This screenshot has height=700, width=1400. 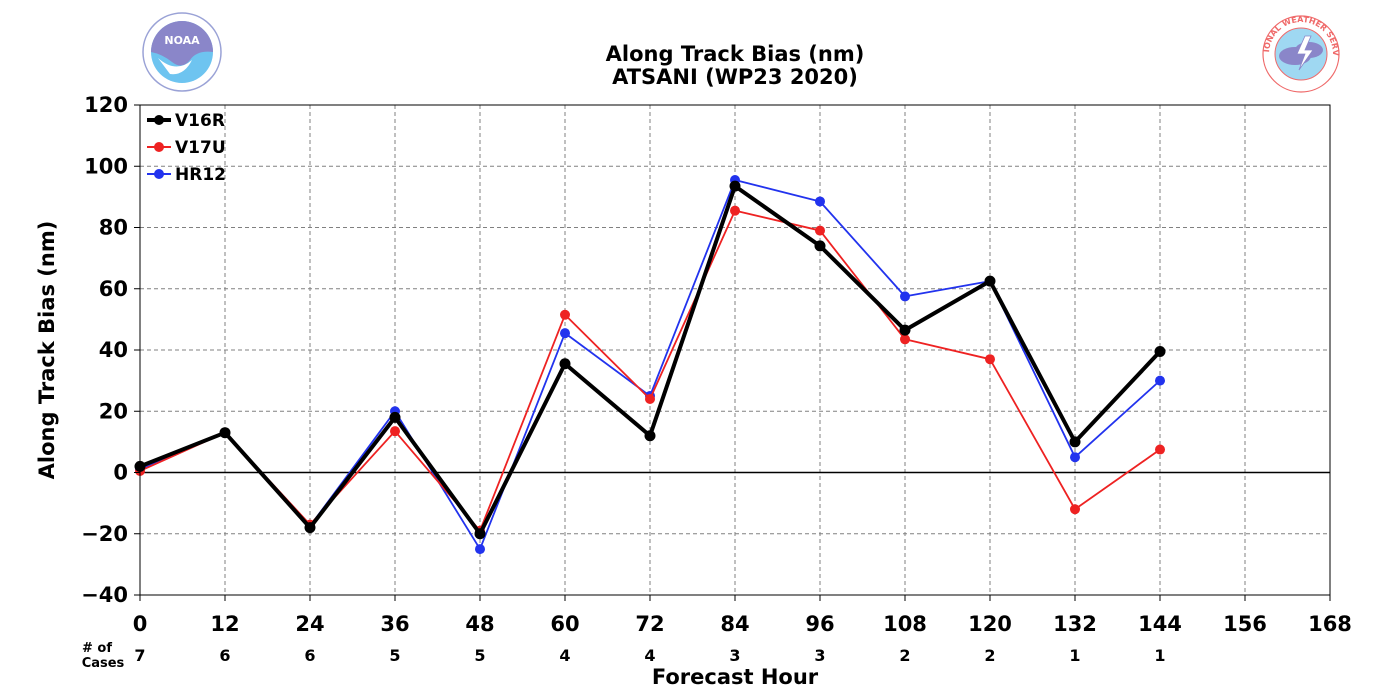 I want to click on x-tick-label: 0, so click(x=140, y=624).